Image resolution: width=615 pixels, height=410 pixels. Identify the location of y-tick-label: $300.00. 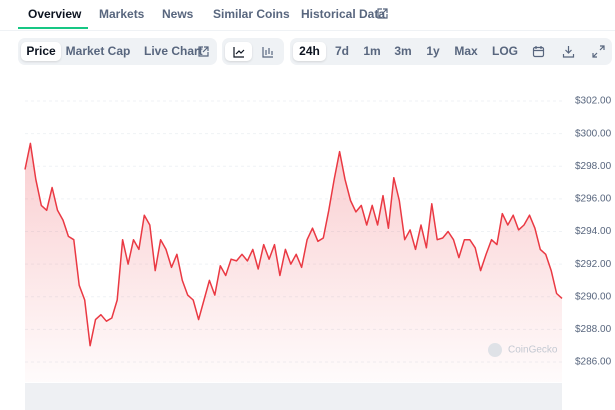
(593, 133).